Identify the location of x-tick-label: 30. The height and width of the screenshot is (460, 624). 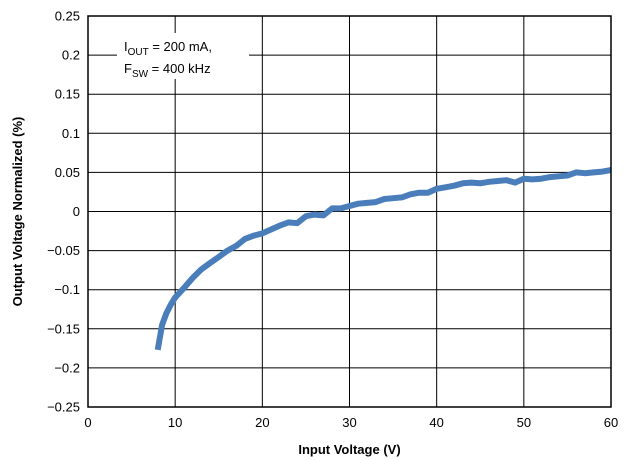
(349, 422).